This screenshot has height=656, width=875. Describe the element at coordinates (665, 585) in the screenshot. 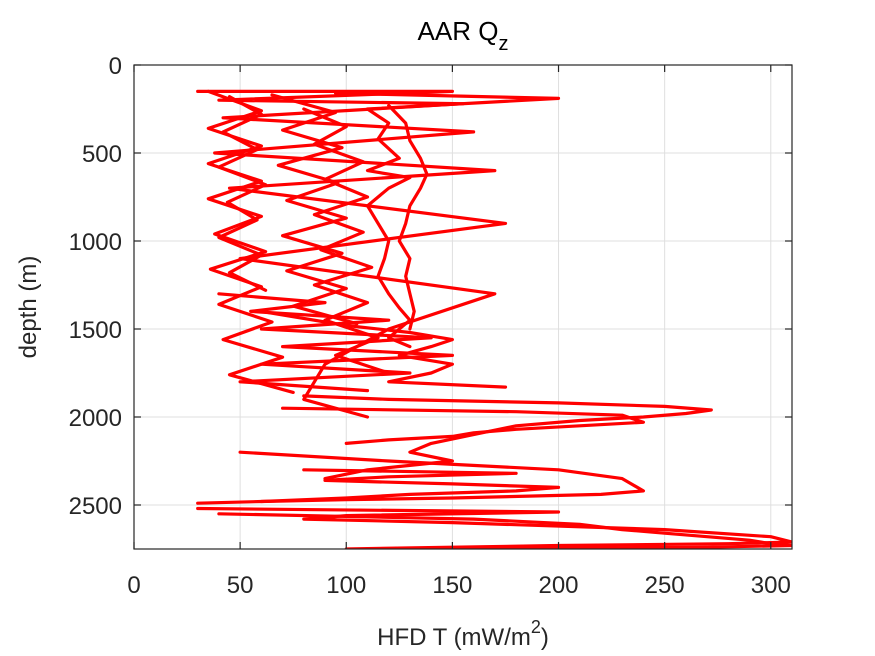

I see `x-tick-label: 250` at that location.